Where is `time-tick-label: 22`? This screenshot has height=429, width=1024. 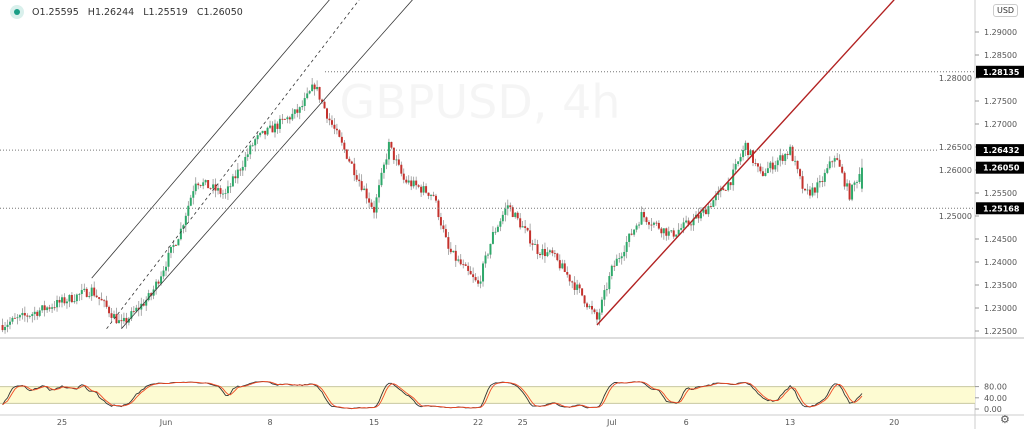 time-tick-label: 22 is located at coordinates (478, 422).